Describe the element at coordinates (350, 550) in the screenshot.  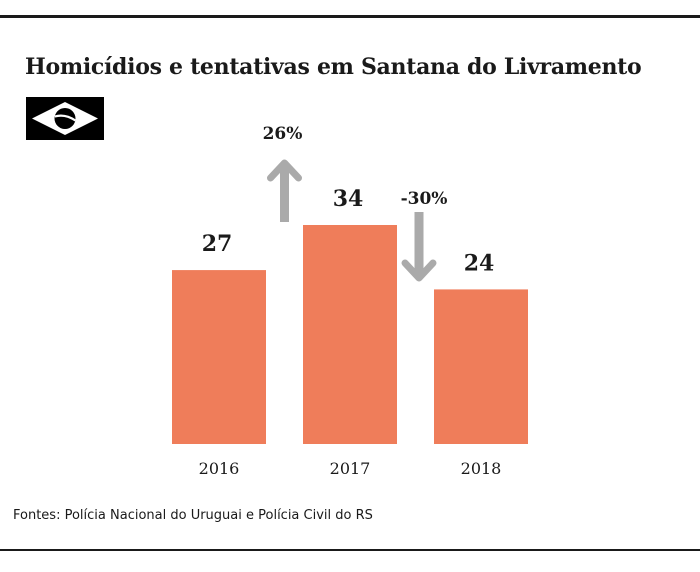
I see `bottom-rule` at that location.